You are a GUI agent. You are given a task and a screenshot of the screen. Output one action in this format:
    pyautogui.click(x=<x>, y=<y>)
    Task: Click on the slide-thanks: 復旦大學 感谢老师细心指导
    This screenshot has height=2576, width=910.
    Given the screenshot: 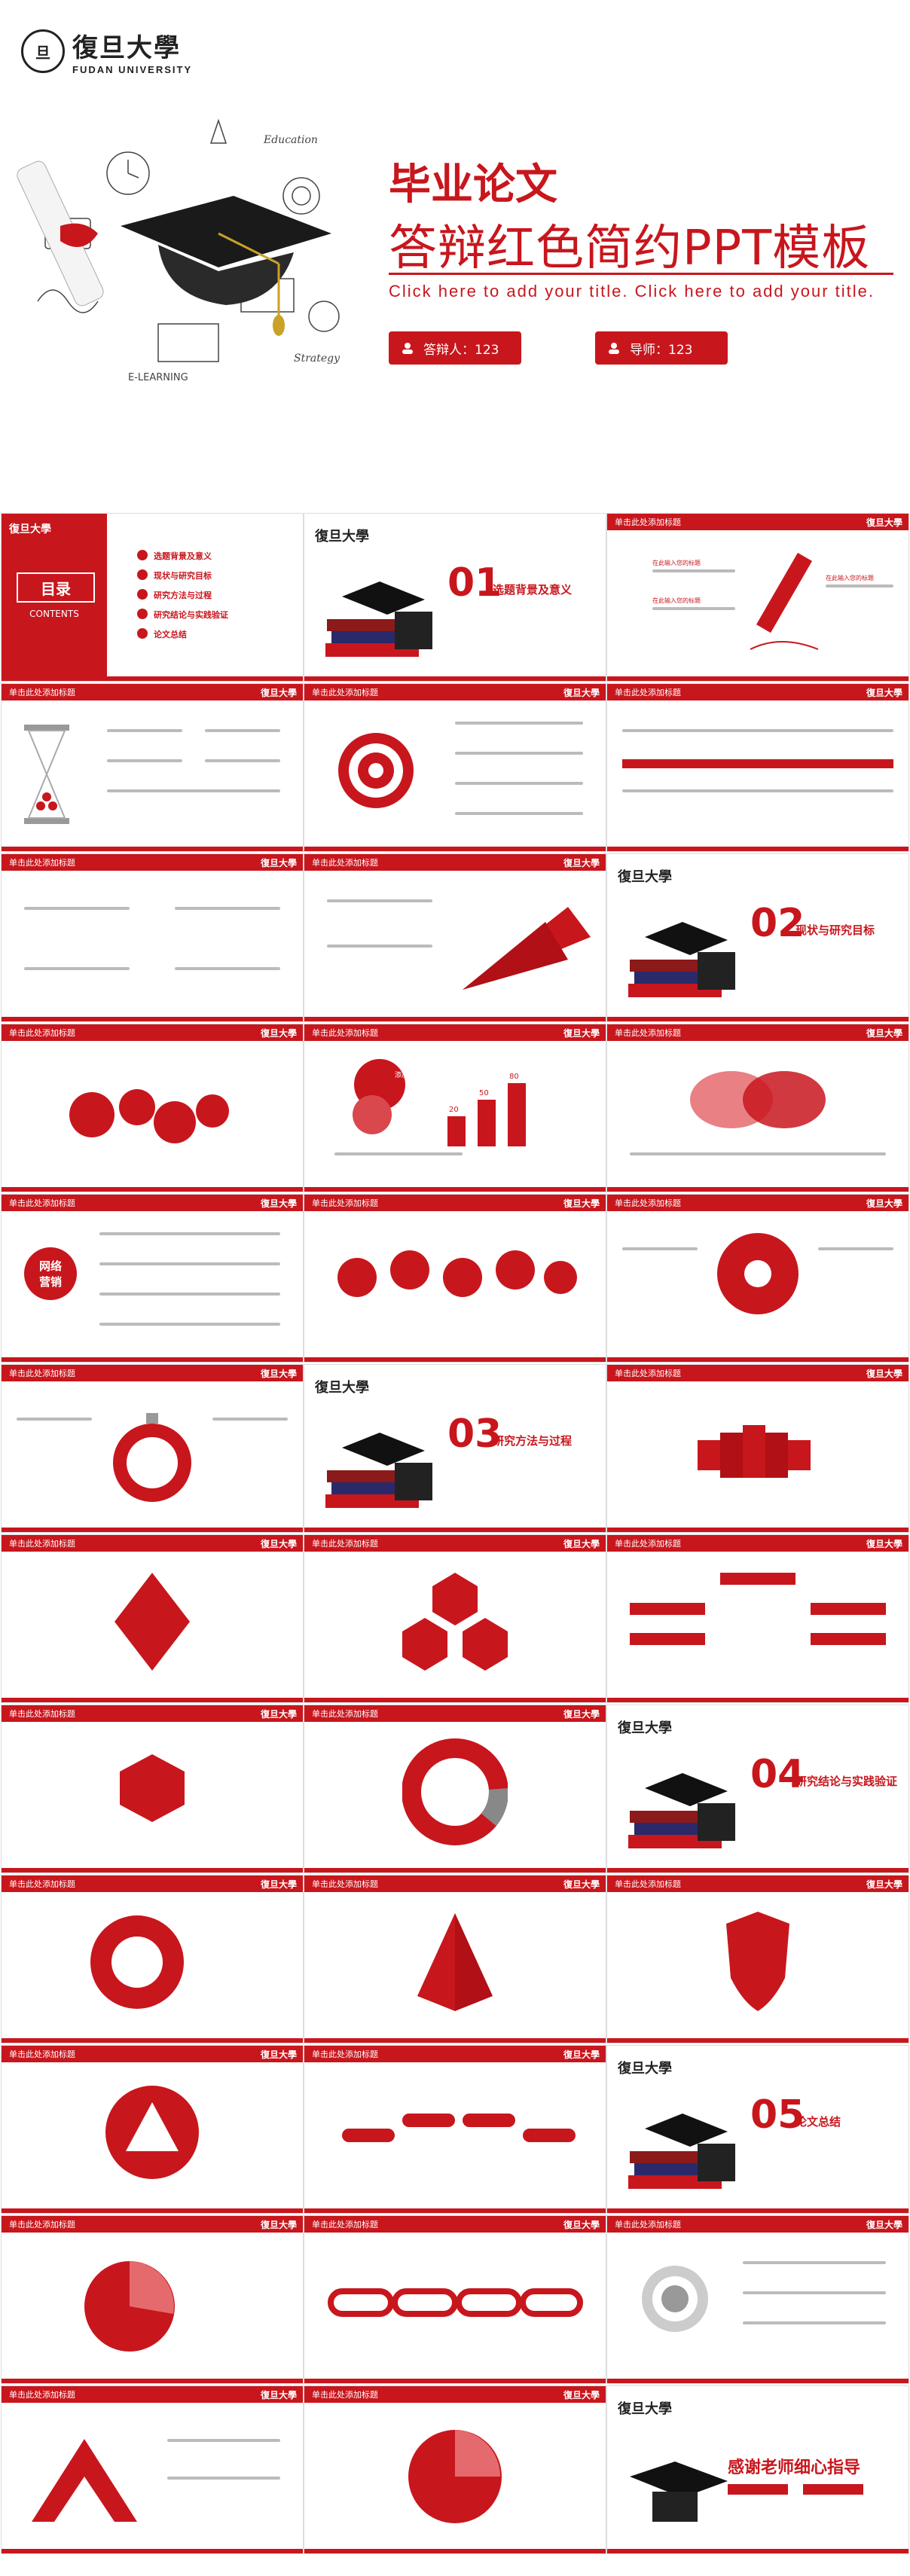 What is the action you would take?
    pyautogui.click(x=757, y=2470)
    